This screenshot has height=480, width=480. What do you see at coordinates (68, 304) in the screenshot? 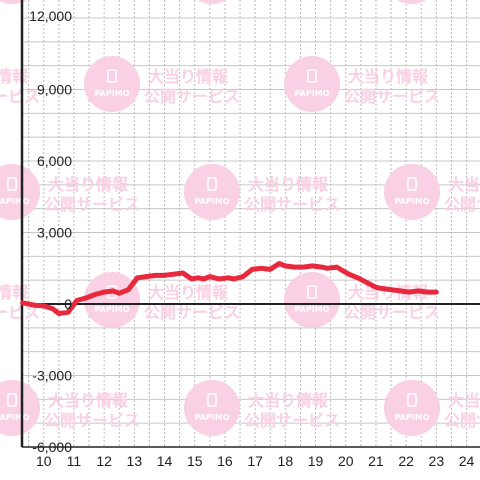
I see `y-tick-label: 0` at bounding box center [68, 304].